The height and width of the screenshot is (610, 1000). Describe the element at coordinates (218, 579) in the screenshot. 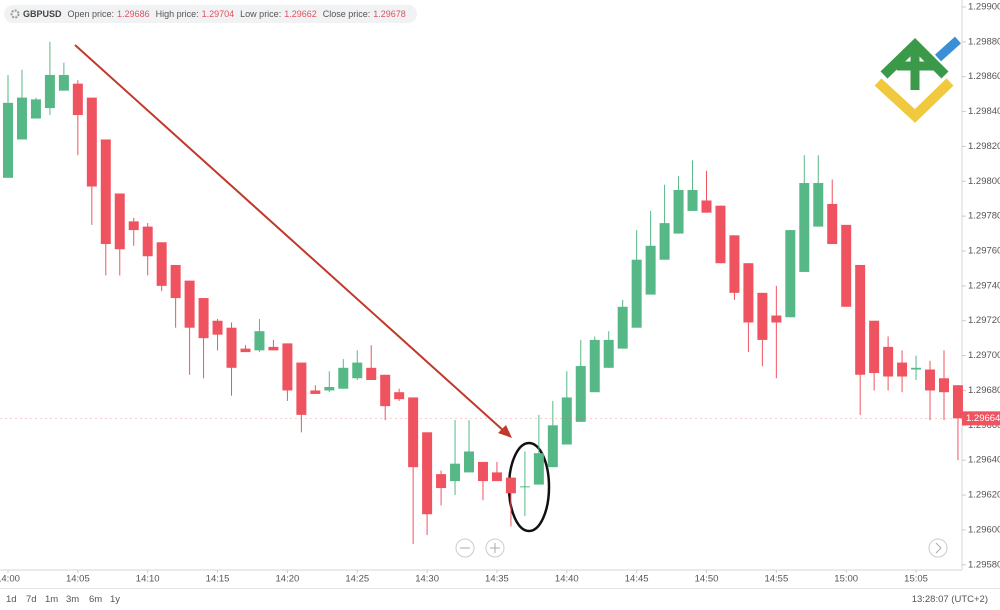

I see `x-tick-label: 14:15` at that location.